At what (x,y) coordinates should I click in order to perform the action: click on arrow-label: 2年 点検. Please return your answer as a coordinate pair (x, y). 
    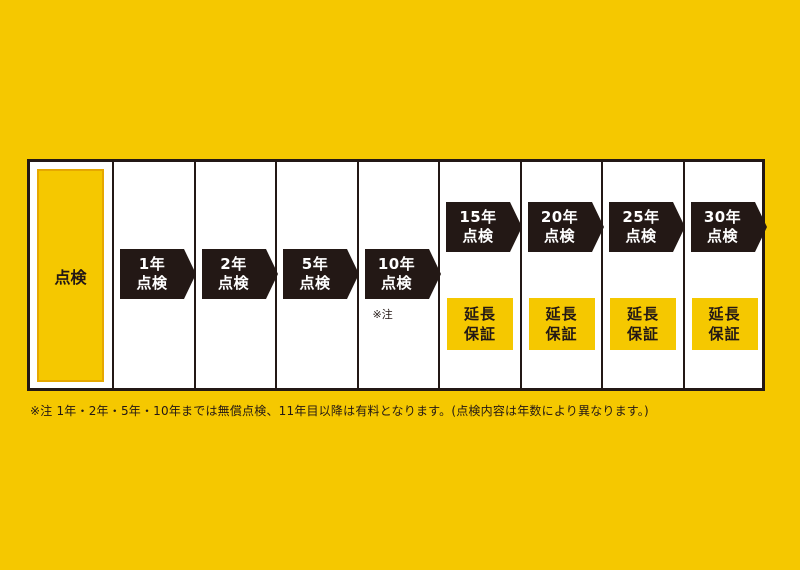
    Looking at the image, I should click on (234, 274).